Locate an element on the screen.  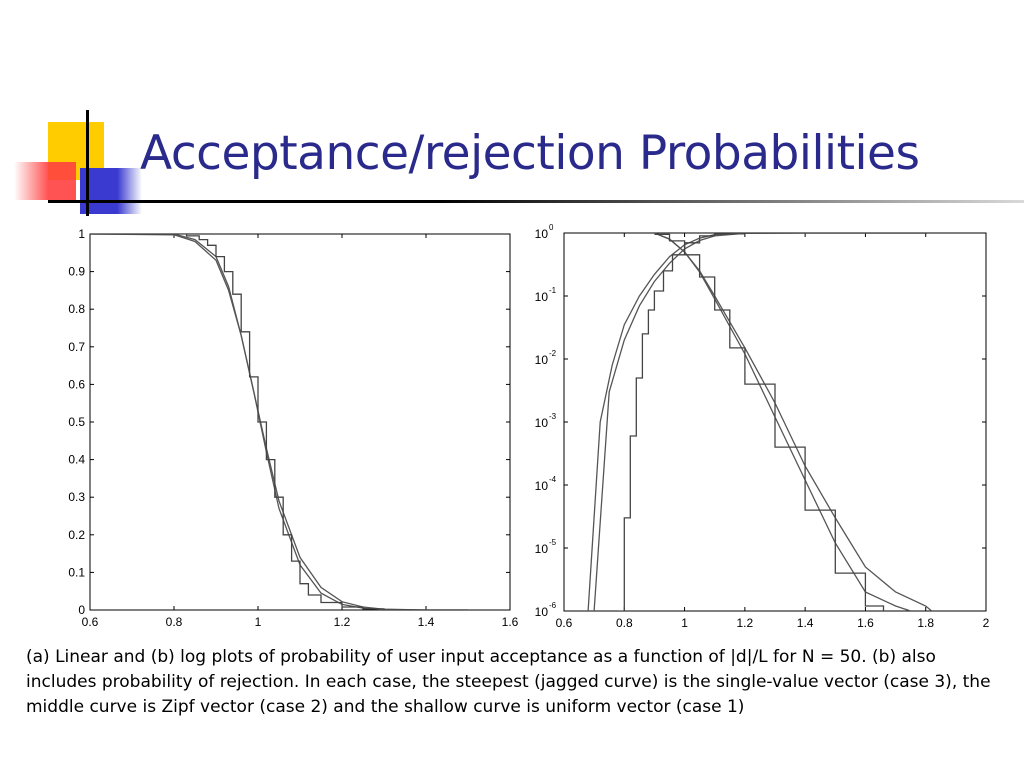
y-tick-label-exponent-b: -1 is located at coordinates (553, 290).